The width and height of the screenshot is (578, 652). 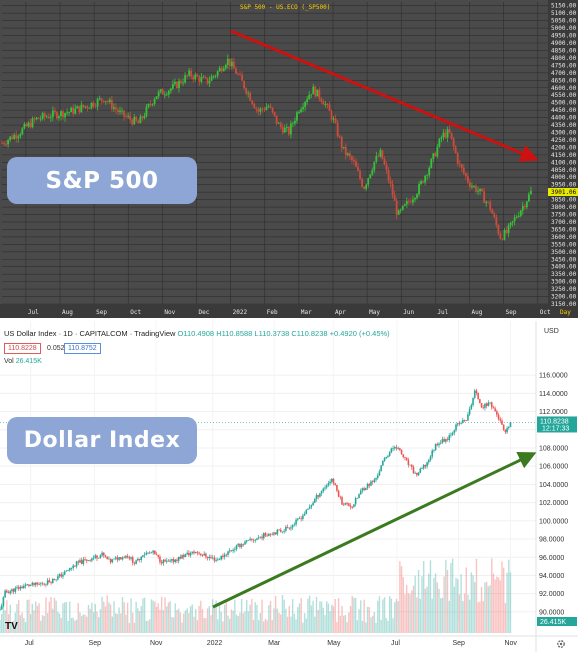 What do you see at coordinates (551, 558) in the screenshot?
I see `usd-y-tick: 96.0000` at bounding box center [551, 558].